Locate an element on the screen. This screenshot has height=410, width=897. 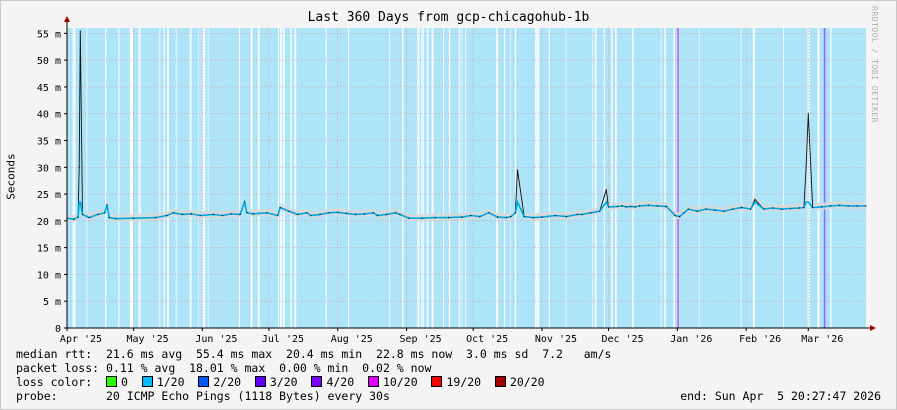
chart-title: Last 360 Days from gcp-chicagohub-1b is located at coordinates (448, 17).